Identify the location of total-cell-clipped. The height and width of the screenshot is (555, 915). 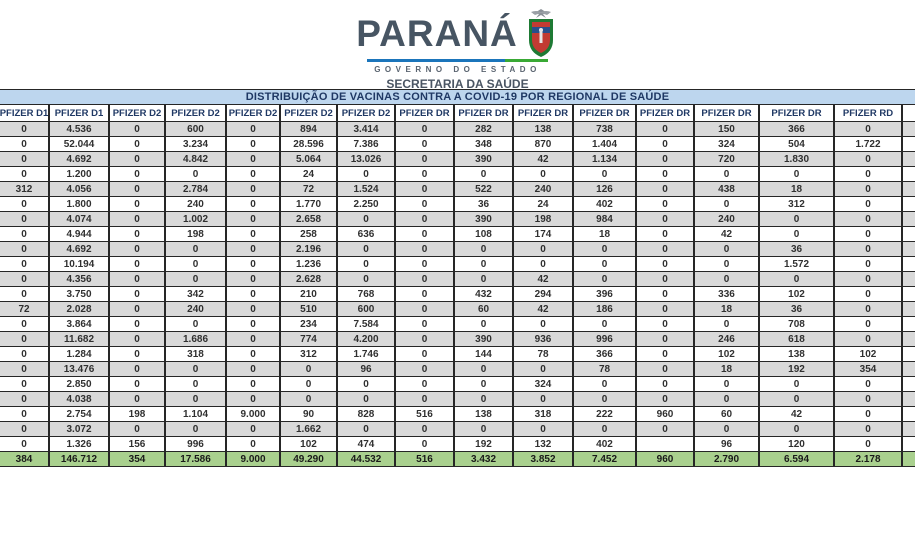
(909, 459).